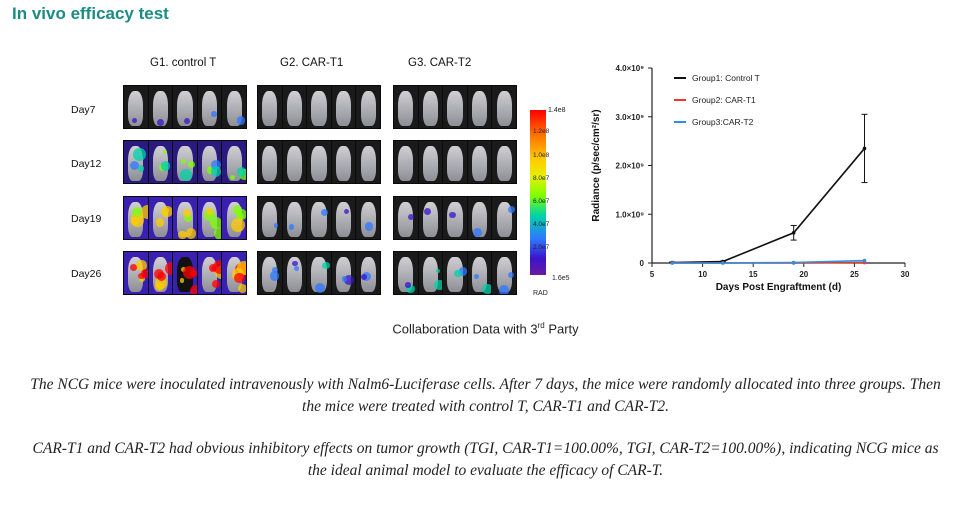  What do you see at coordinates (86, 219) in the screenshot?
I see `row-label-day19: Day19` at bounding box center [86, 219].